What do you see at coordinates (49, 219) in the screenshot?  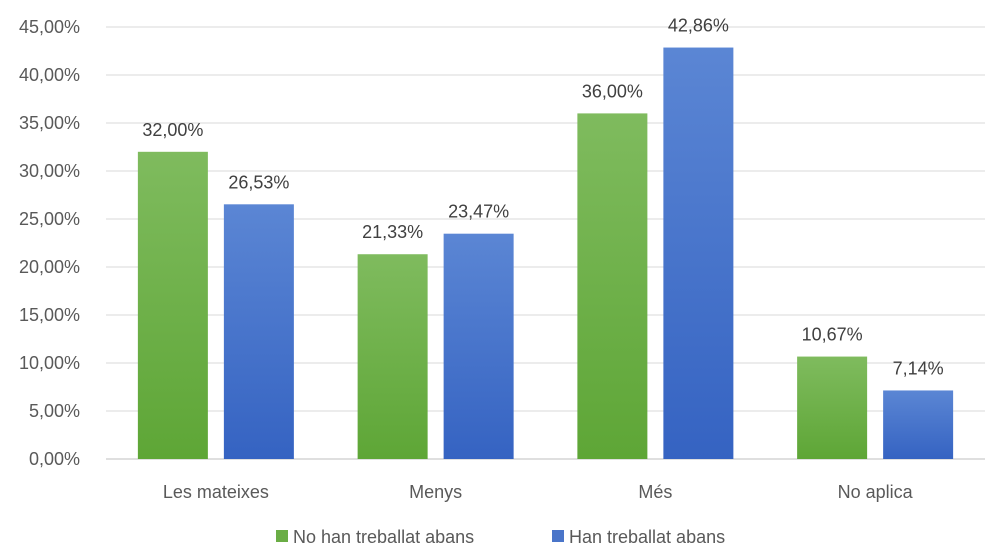 I see `y-tick-label: 25,00%` at bounding box center [49, 219].